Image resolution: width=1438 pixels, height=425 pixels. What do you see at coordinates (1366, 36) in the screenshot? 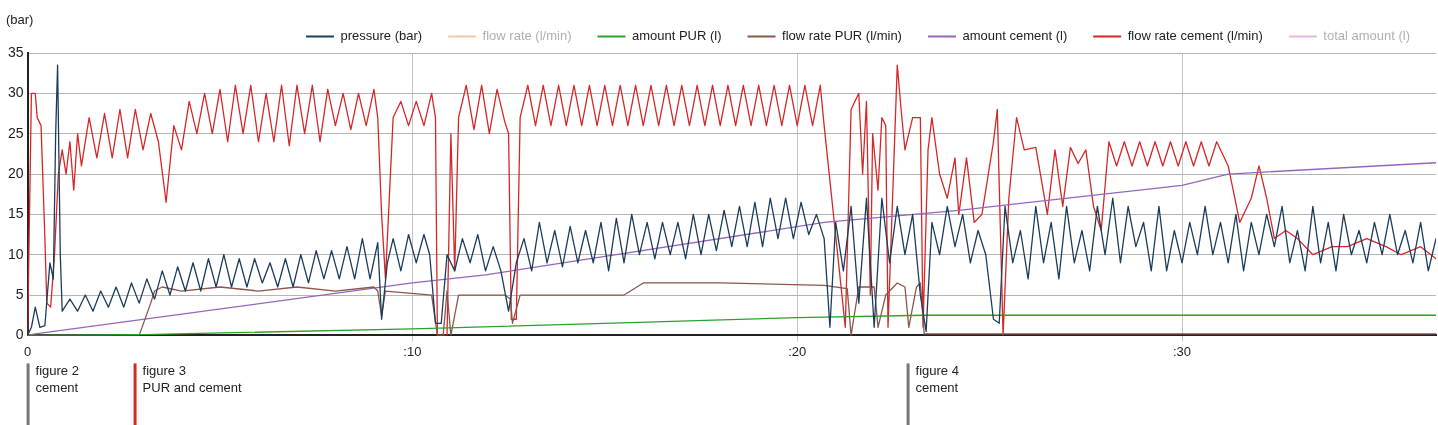
I see `legend-label: total amount (l)` at bounding box center [1366, 36].